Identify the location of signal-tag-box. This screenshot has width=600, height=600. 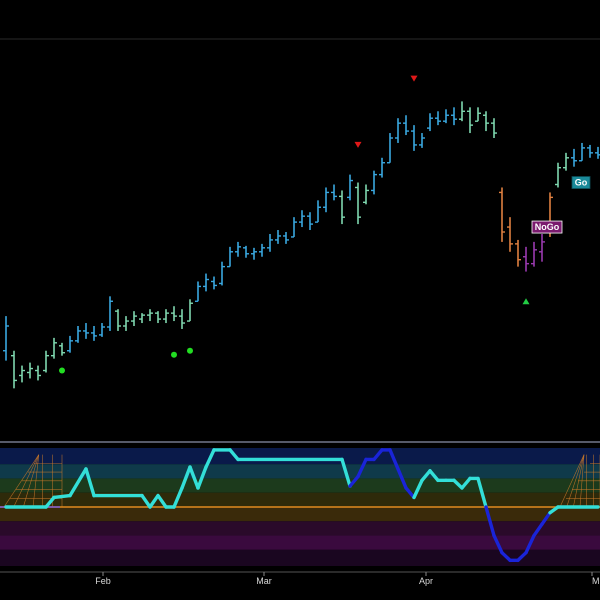
(547, 227).